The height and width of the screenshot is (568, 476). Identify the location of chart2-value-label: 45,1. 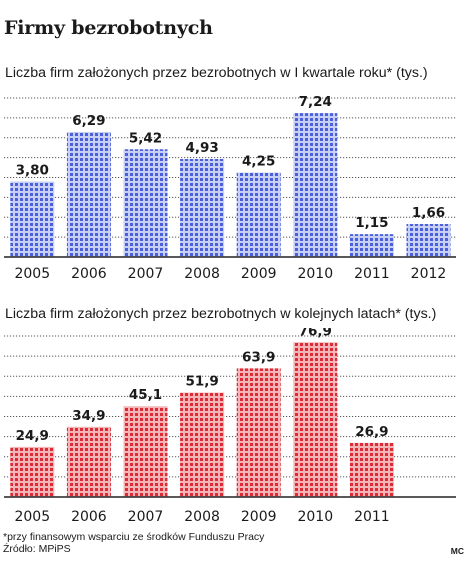
(145, 395).